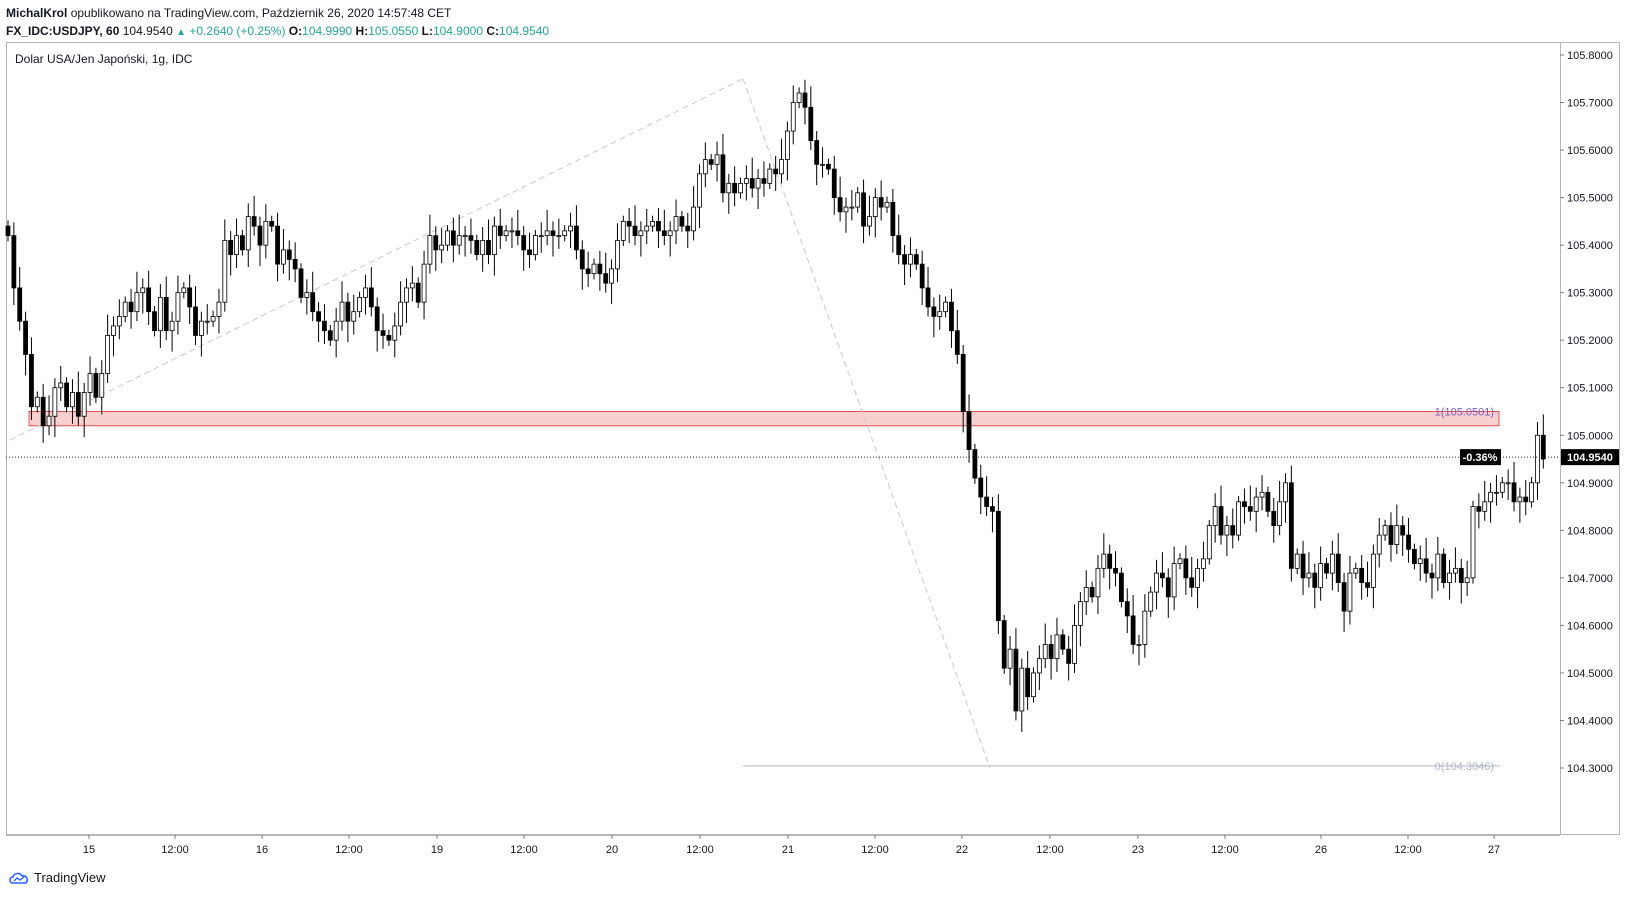 Image resolution: width=1627 pixels, height=898 pixels. I want to click on price-tick-label: 105.1000, so click(1590, 389).